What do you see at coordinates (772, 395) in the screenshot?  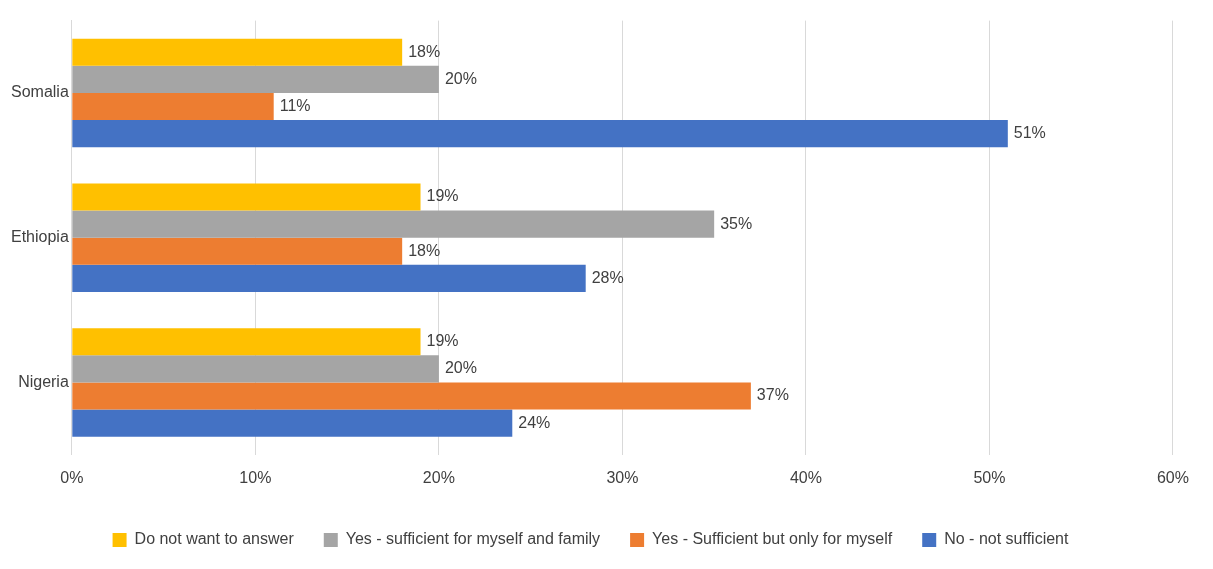 I see `data-label: 37%` at bounding box center [772, 395].